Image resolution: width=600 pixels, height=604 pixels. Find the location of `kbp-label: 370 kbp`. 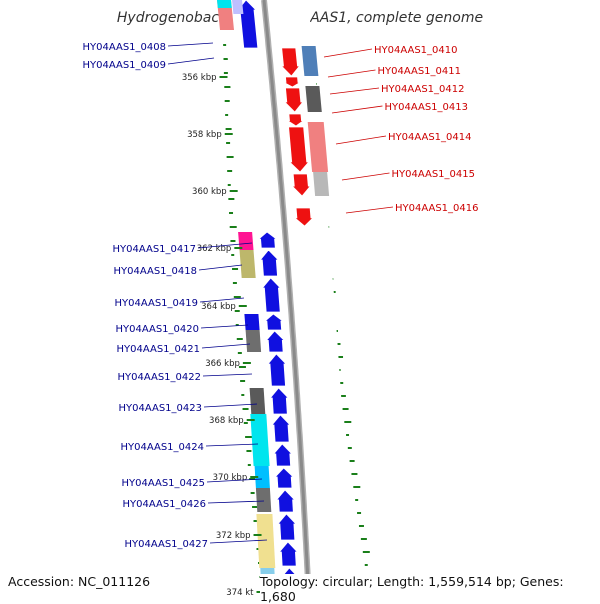

kbp-label: 370 kbp is located at coordinates (230, 478).